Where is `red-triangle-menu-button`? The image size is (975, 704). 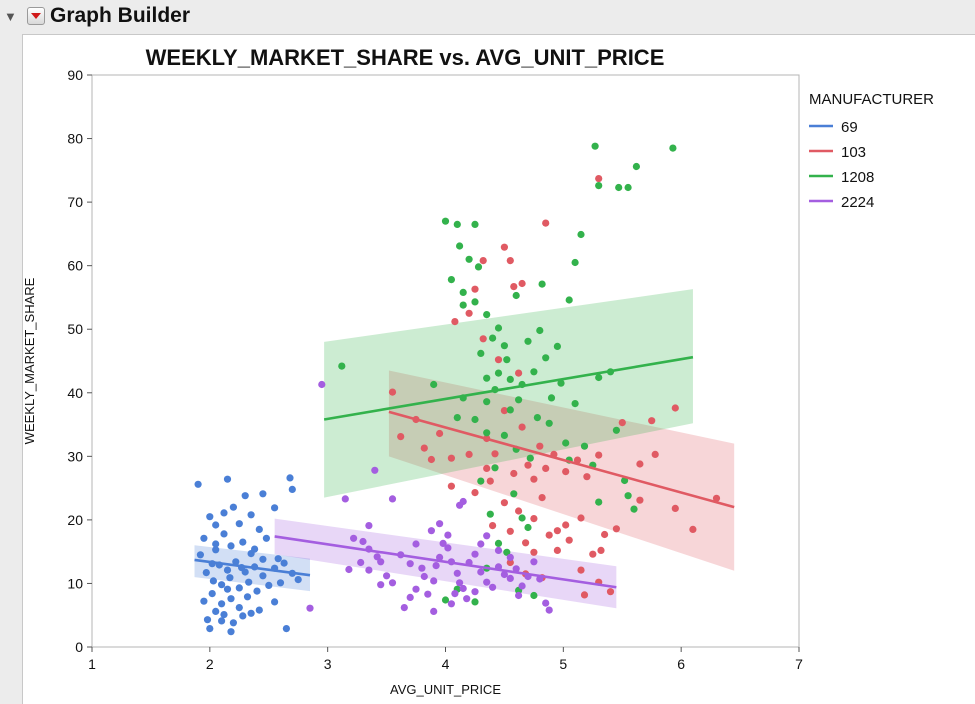
red-triangle-menu-button is located at coordinates (36, 16).